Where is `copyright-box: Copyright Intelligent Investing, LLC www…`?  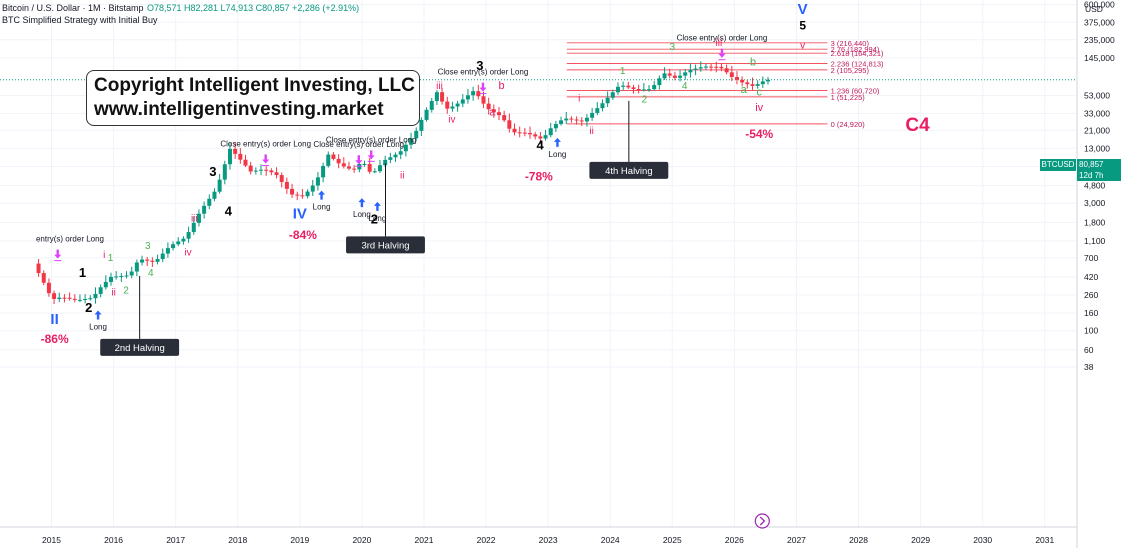 copyright-box: Copyright Intelligent Investing, LLC www… is located at coordinates (253, 98).